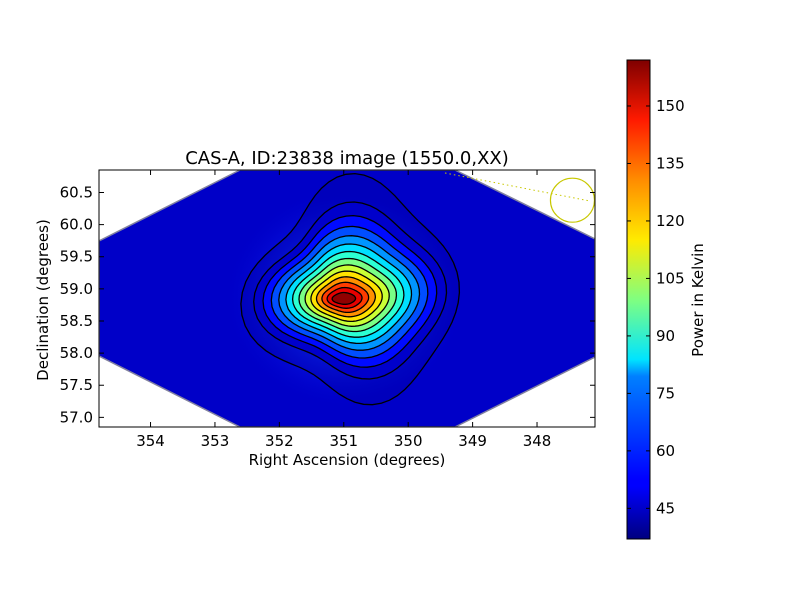 This screenshot has width=800, height=600. What do you see at coordinates (76, 225) in the screenshot?
I see `y-tick-label: 60.0` at bounding box center [76, 225].